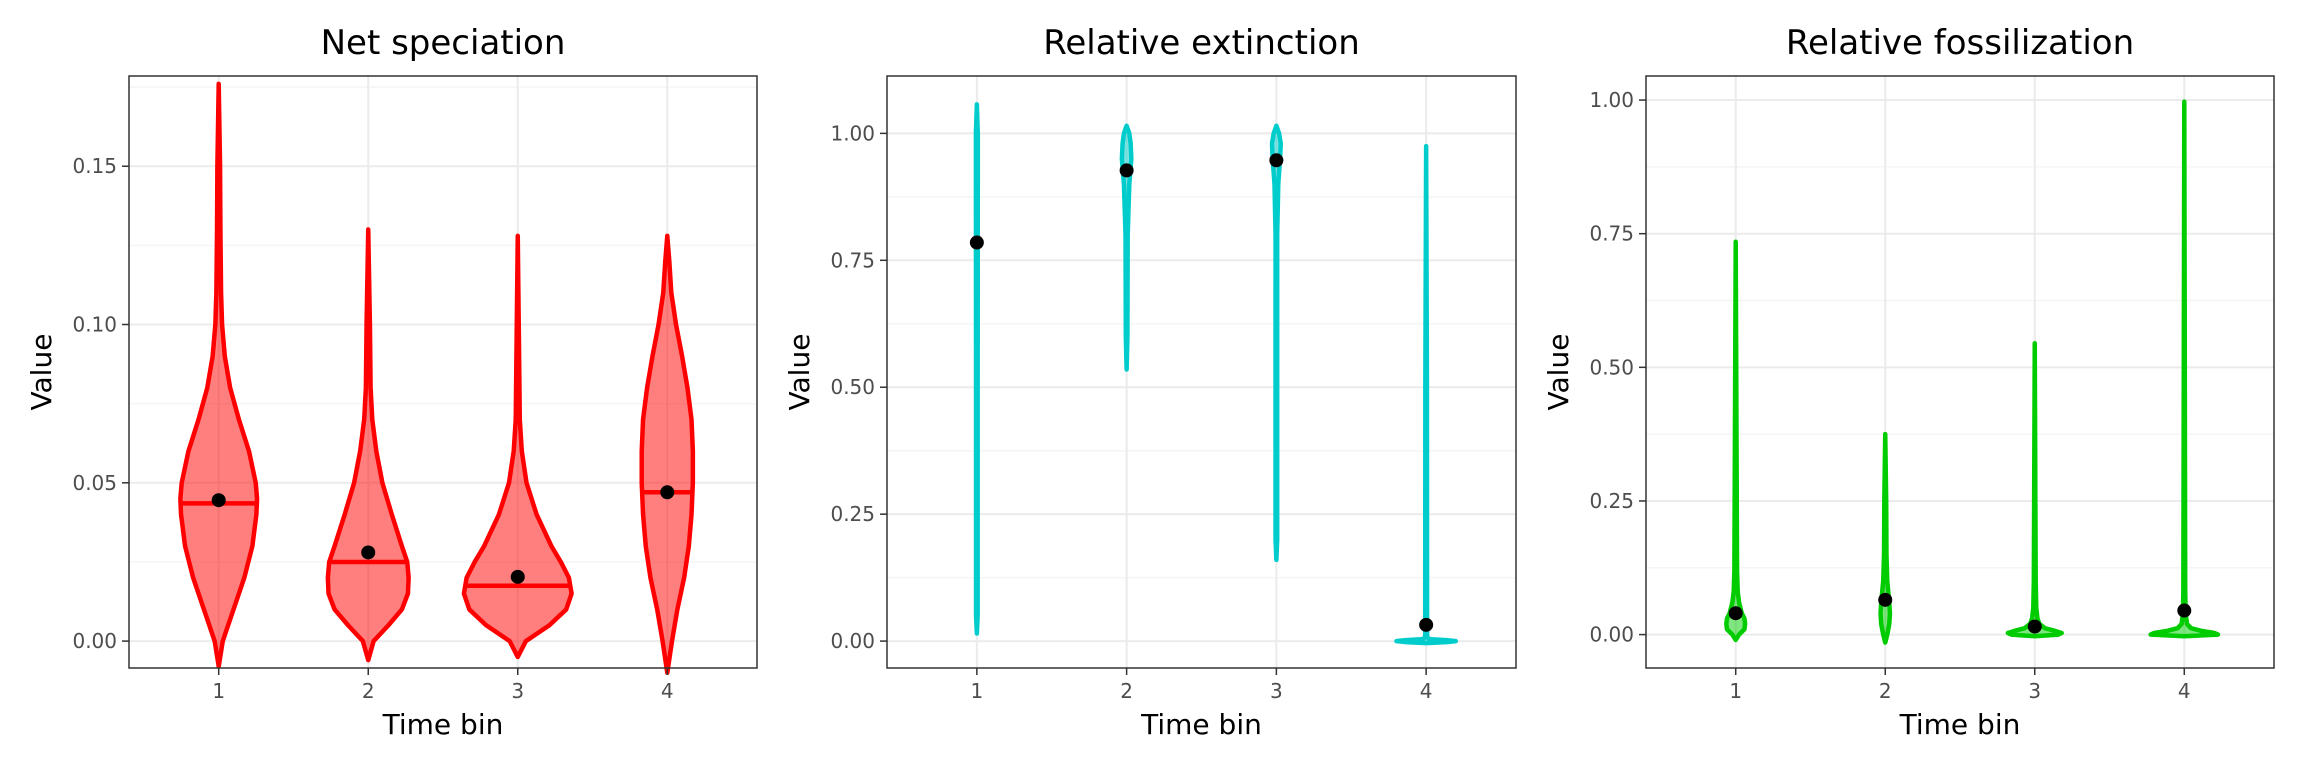 This screenshot has height=768, width=2304. What do you see at coordinates (94, 166) in the screenshot?
I see `y-tick-label: 0.15` at bounding box center [94, 166].